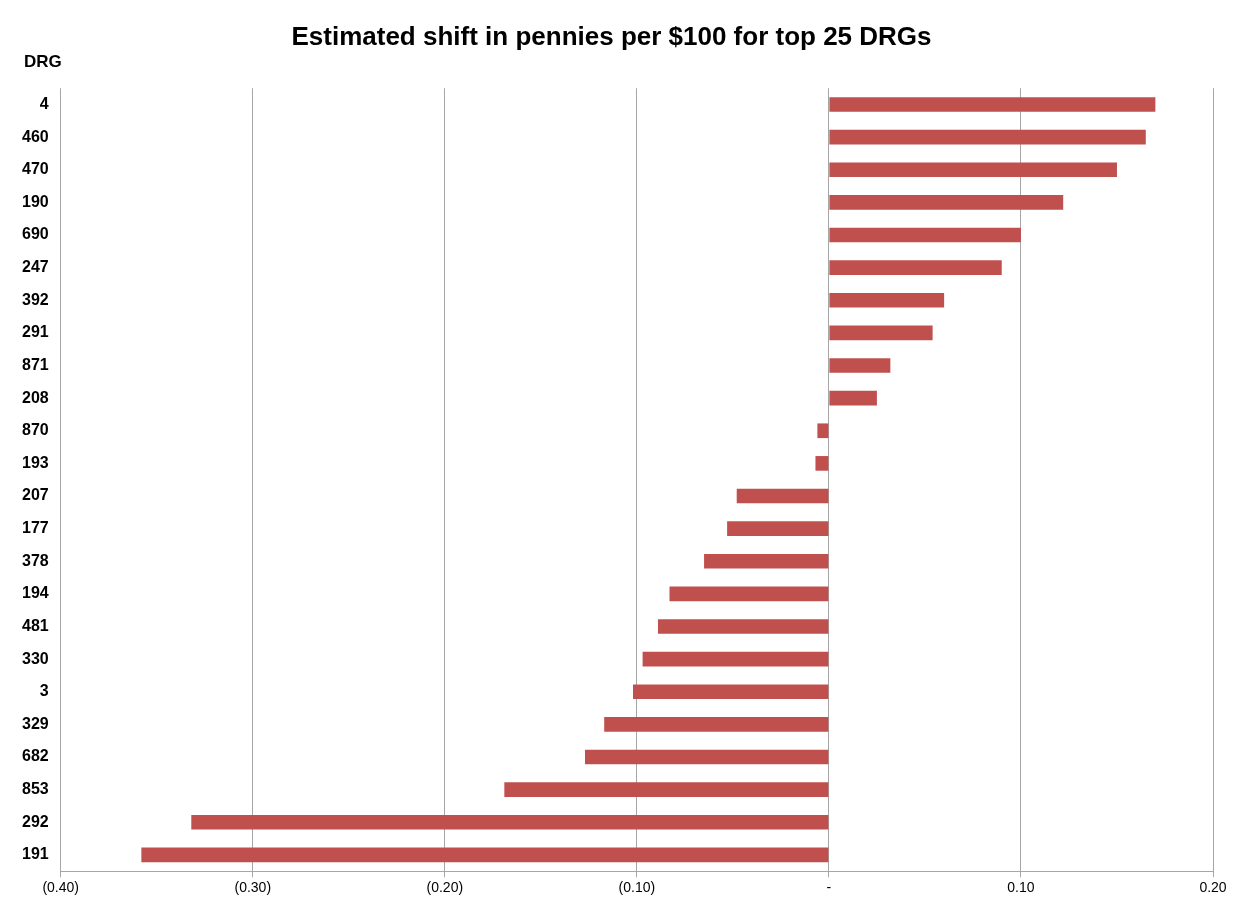 This screenshot has height=905, width=1238. Describe the element at coordinates (35, 593) in the screenshot. I see `y-tick-label: 194` at that location.